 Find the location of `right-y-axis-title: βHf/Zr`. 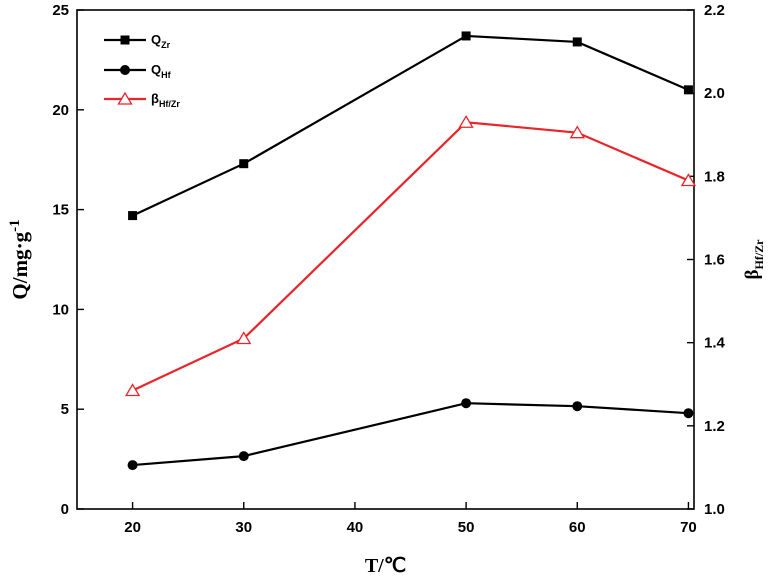

right-y-axis-title: βHf/Zr is located at coordinates (754, 259).